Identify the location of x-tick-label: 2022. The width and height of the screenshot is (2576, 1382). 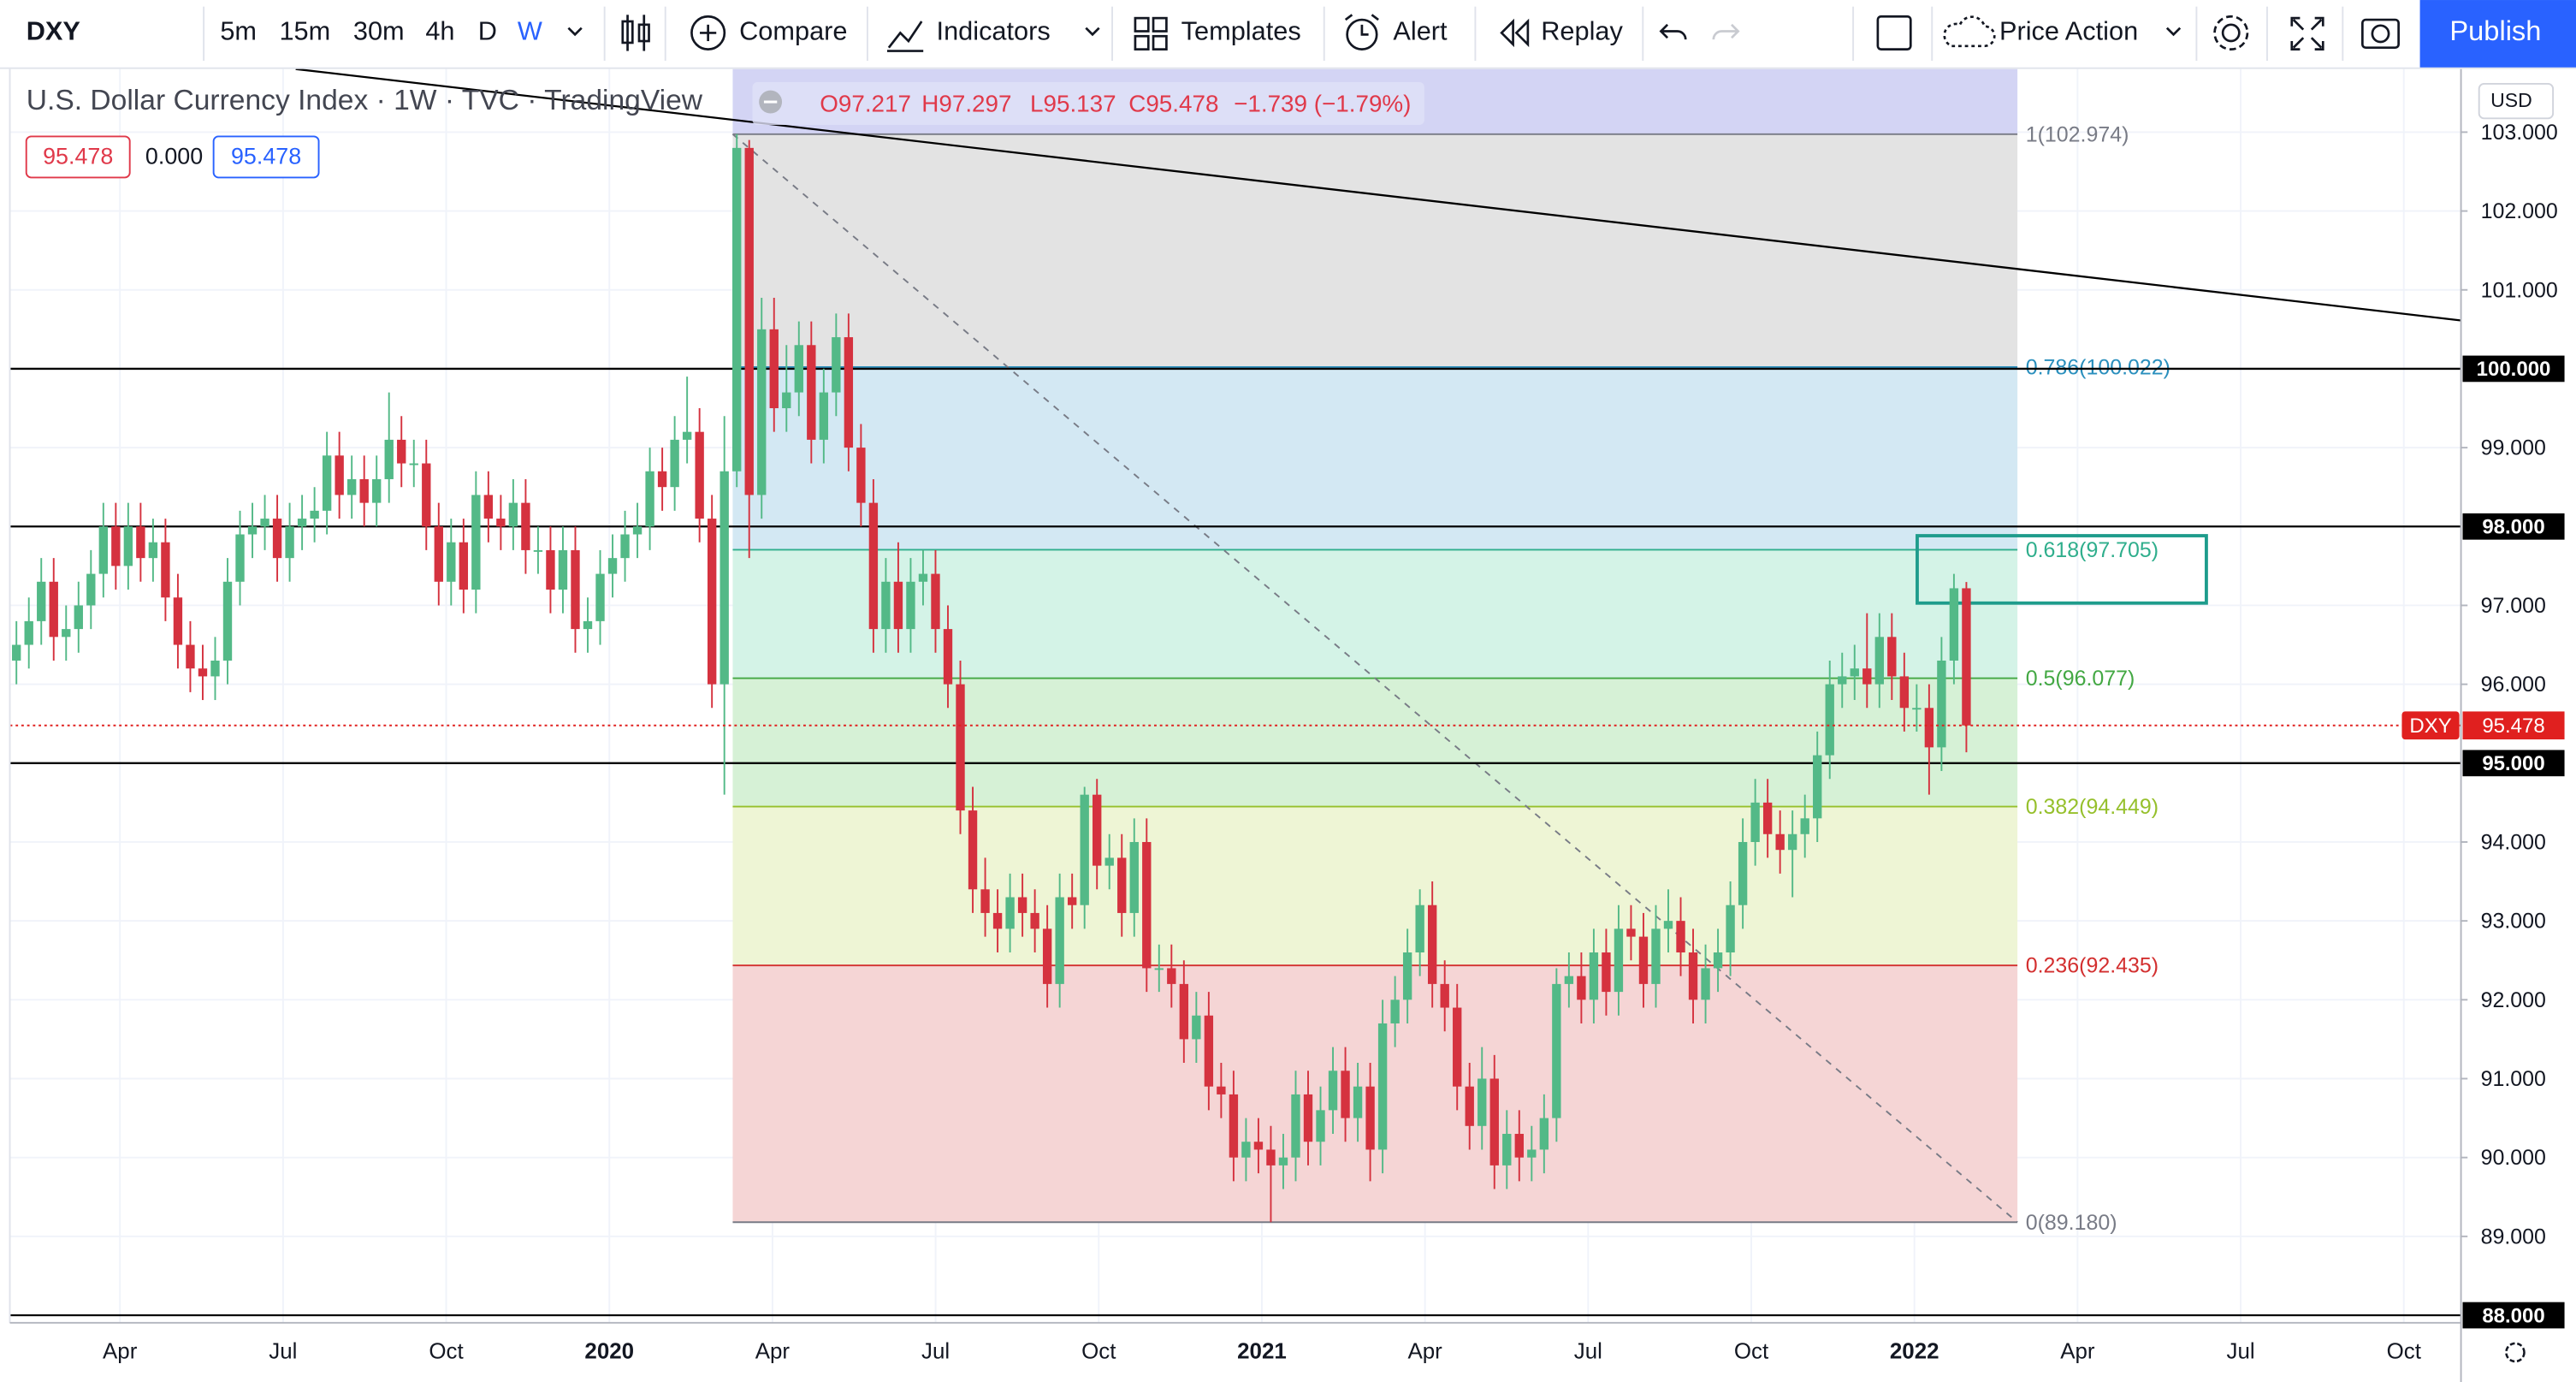
(1915, 1351).